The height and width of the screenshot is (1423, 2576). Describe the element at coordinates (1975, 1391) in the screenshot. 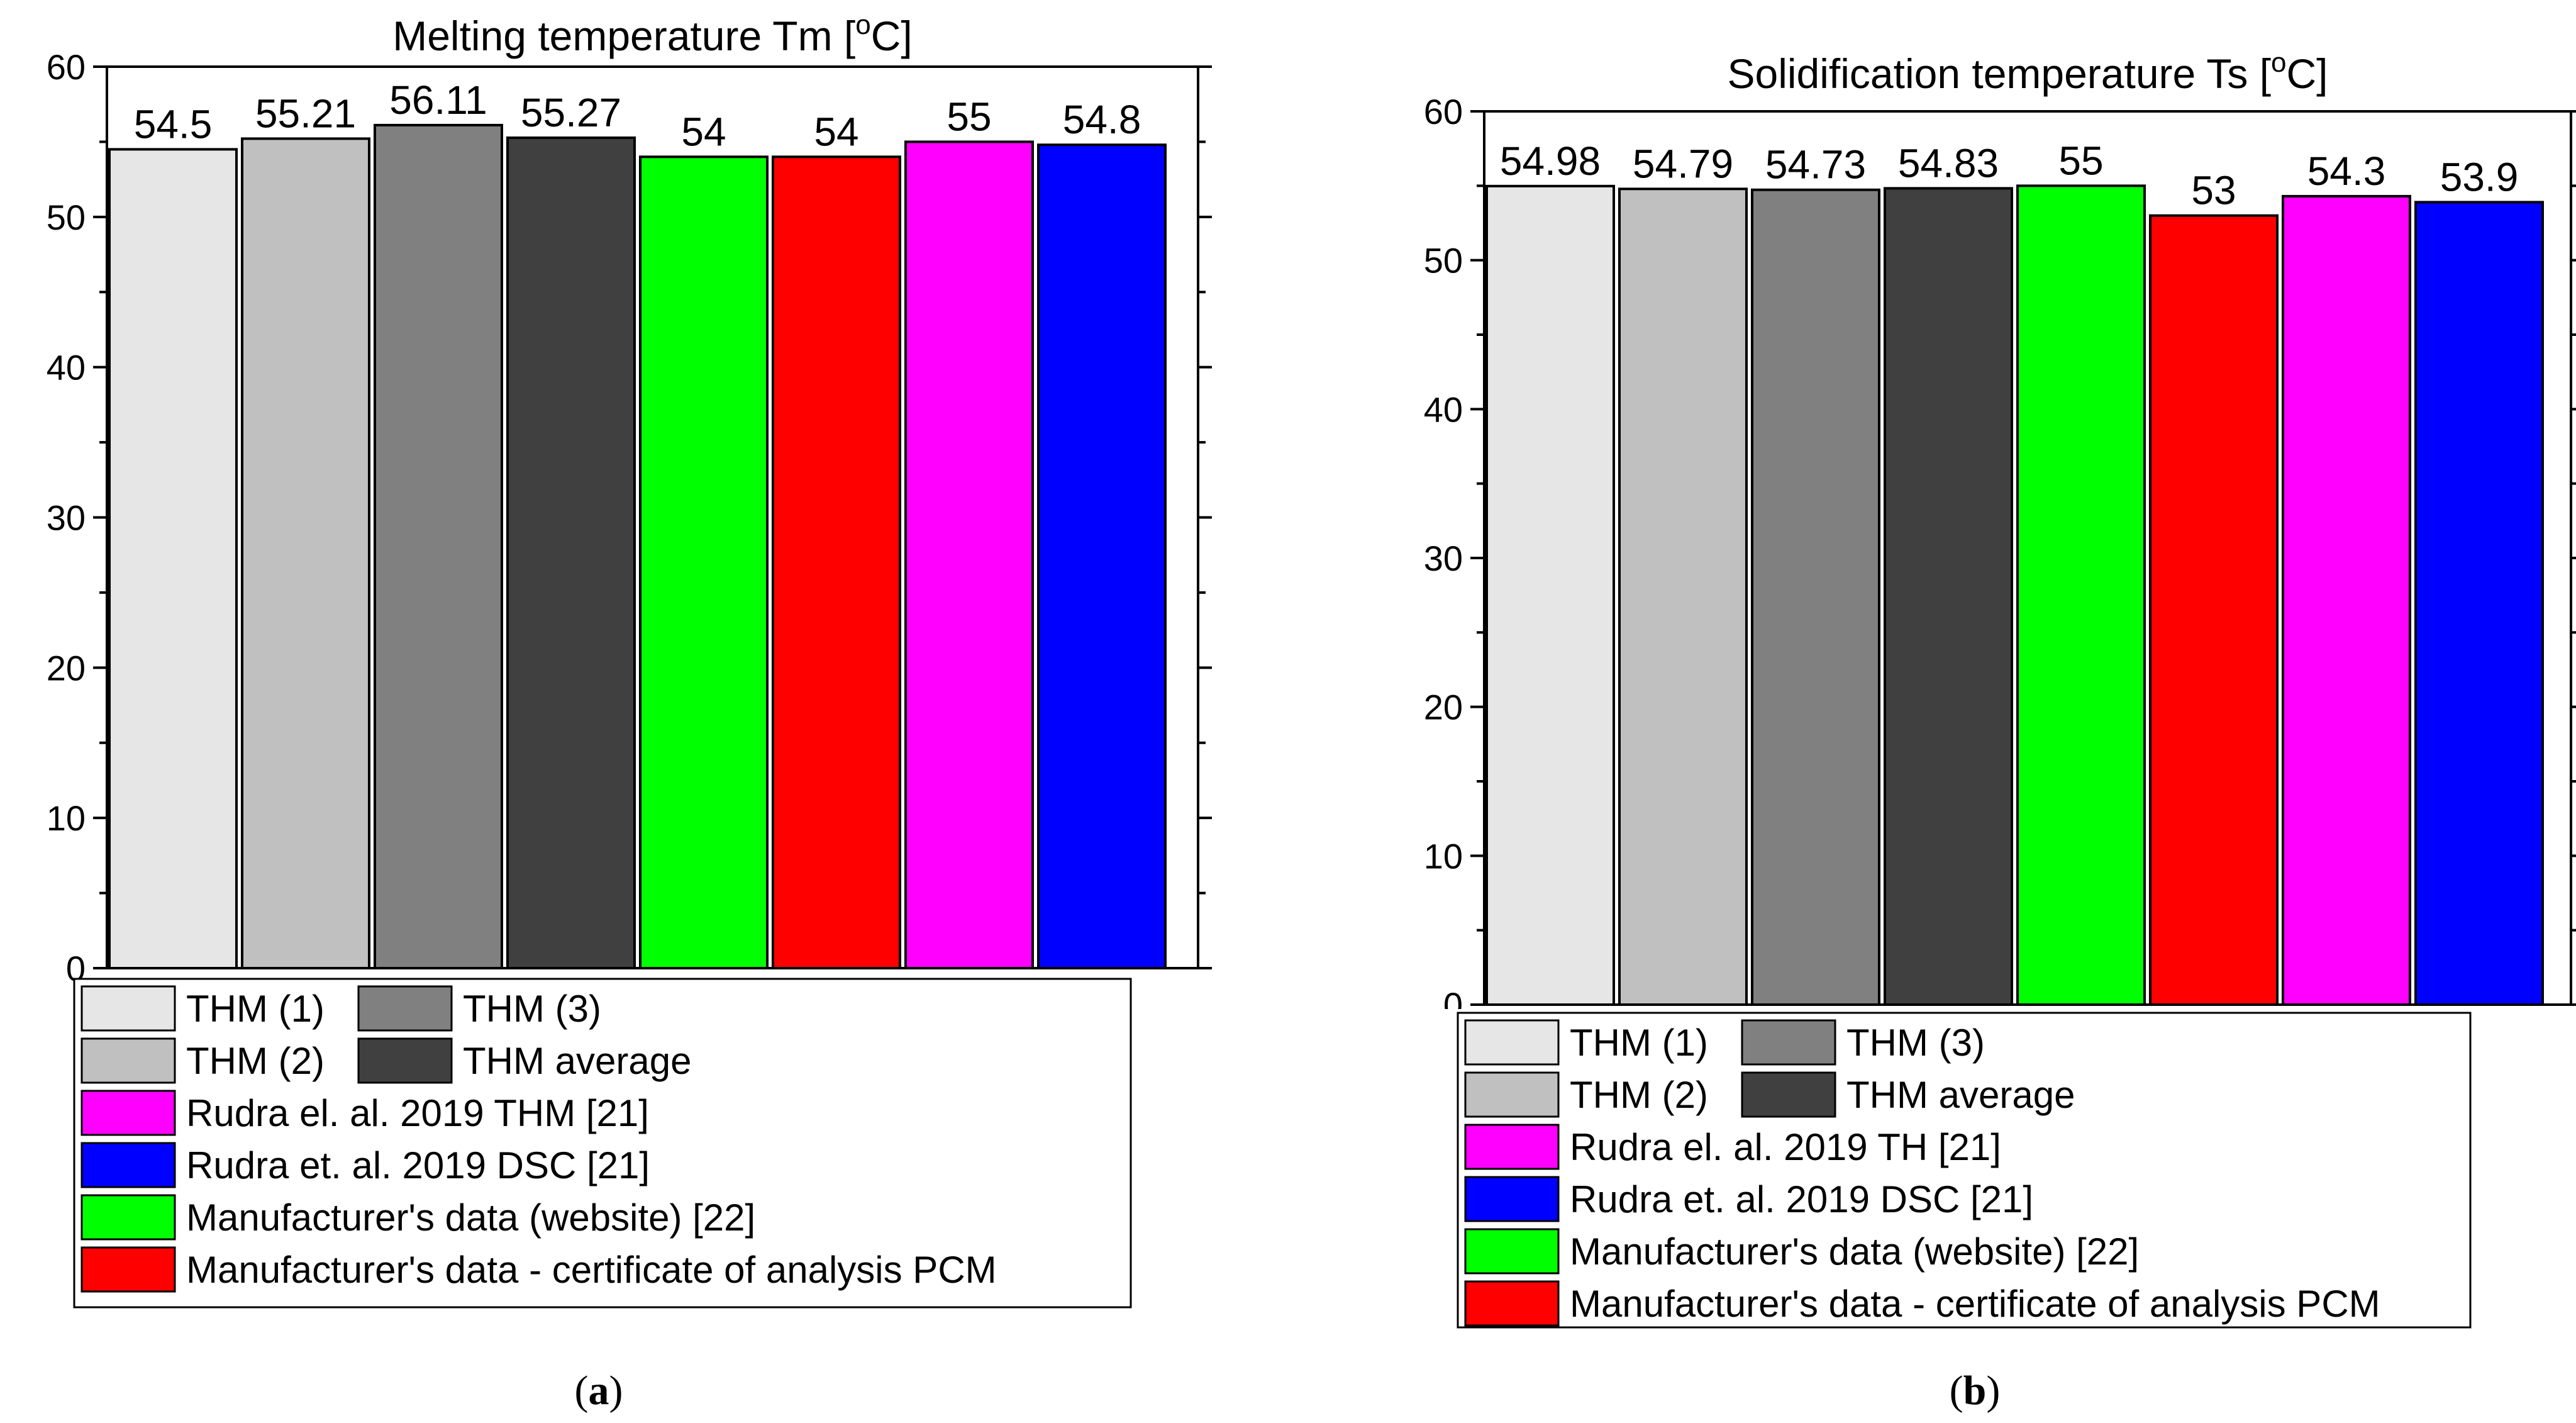

I see `panel-caption: (b)` at that location.